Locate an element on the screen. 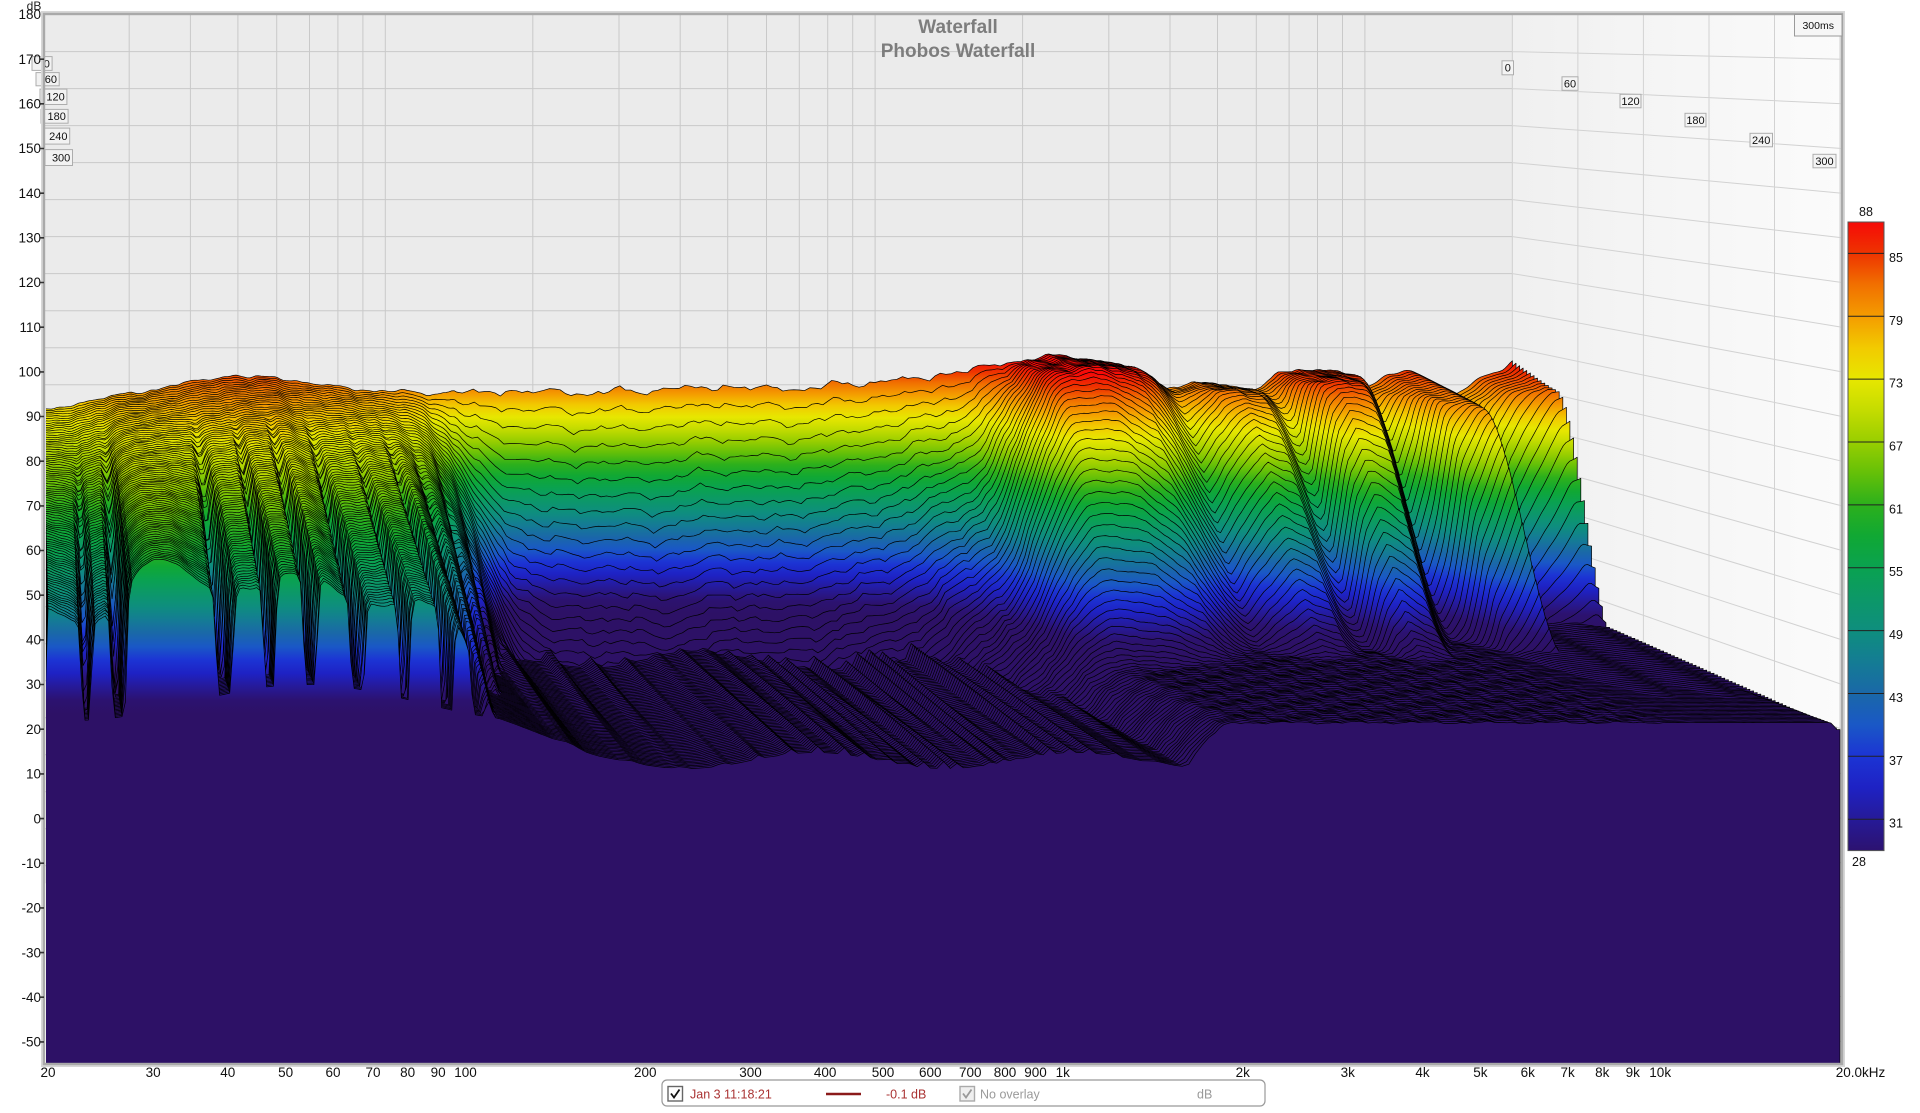 This screenshot has width=1920, height=1113. svg-text: 85 is located at coordinates (1896, 258).